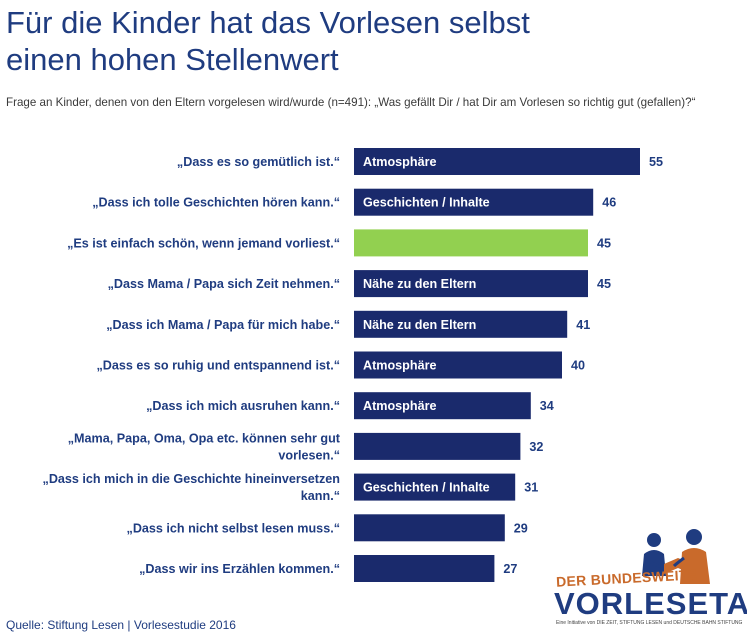 The width and height of the screenshot is (747, 635). Describe the element at coordinates (609, 203) in the screenshot. I see `value-label: 46` at that location.